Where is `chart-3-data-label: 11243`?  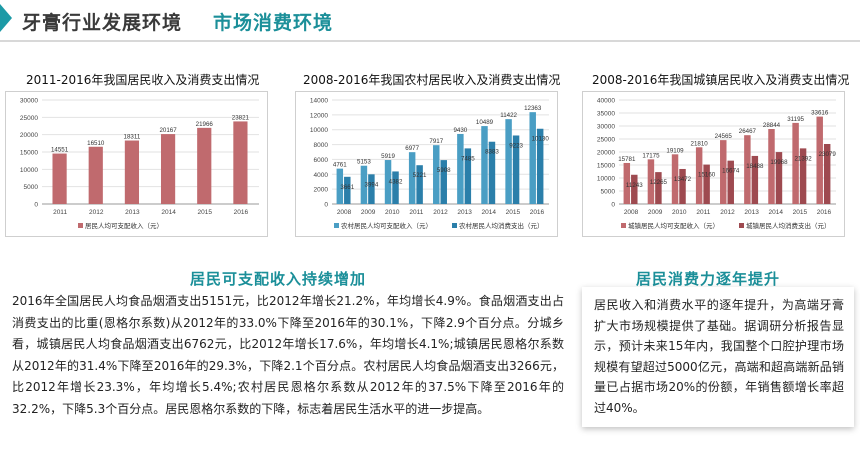 chart-3-data-label: 11243 is located at coordinates (634, 185).